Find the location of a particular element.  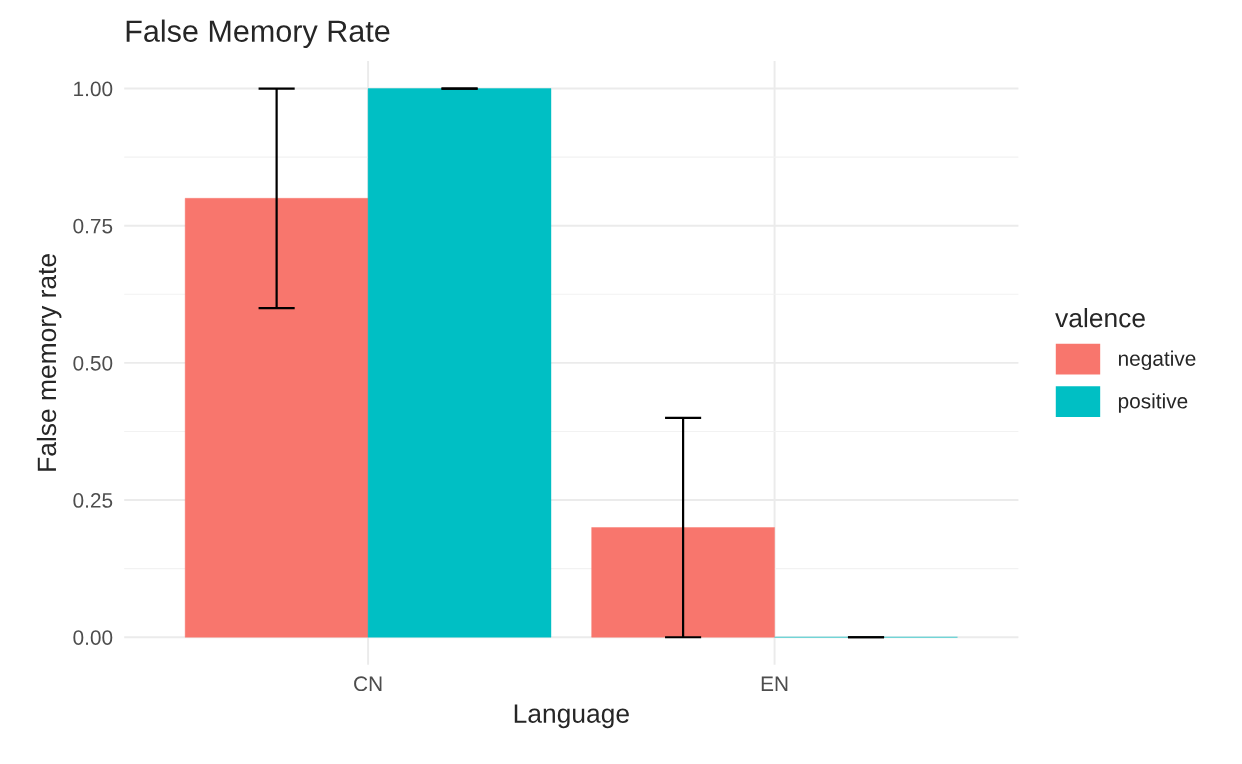

y-tick-label: 0.25 is located at coordinates (93, 500).